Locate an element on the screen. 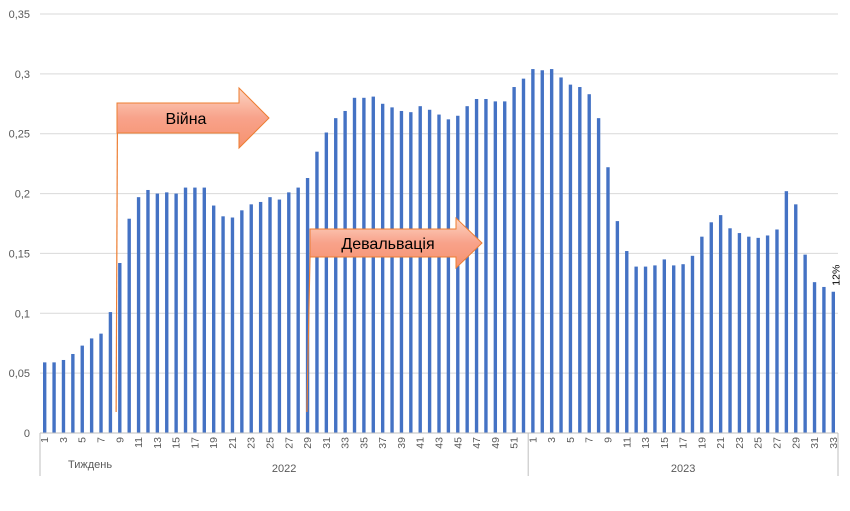 This screenshot has height=511, width=850. y-tick-label: 0 is located at coordinates (27, 434).